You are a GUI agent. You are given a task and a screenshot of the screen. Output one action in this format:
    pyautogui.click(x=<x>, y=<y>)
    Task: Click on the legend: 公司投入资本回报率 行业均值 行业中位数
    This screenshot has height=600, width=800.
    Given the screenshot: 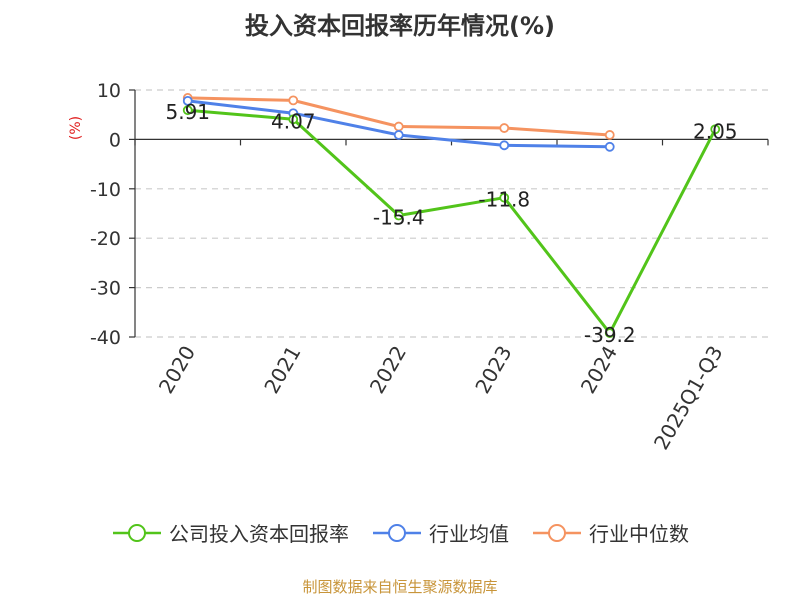 What is the action you would take?
    pyautogui.click(x=400, y=532)
    